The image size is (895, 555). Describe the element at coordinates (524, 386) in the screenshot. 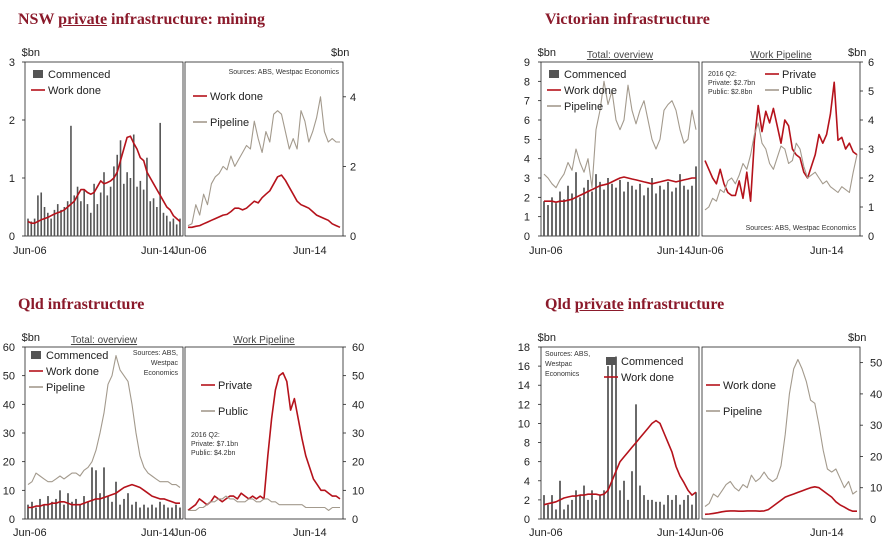

I see `y-tick-label: 14` at that location.